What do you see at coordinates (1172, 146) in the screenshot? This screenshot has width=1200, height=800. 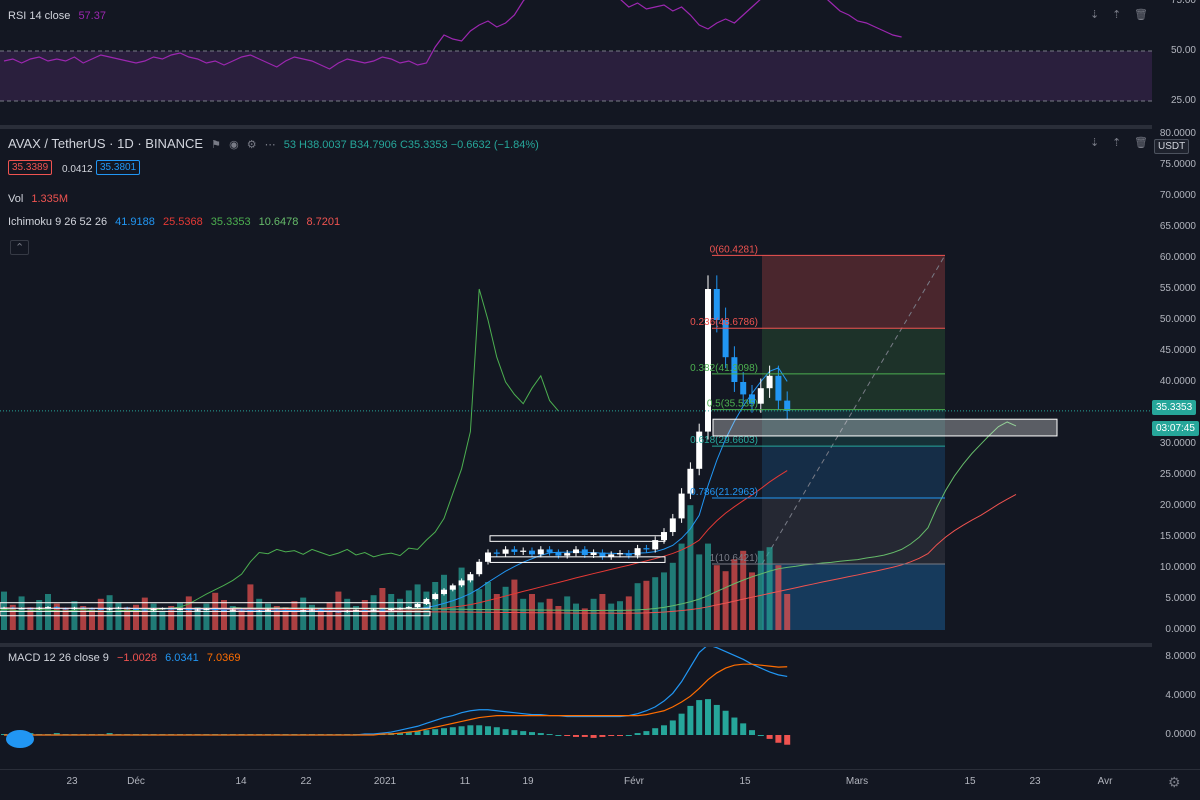 I see `currency-label: USDT` at bounding box center [1172, 146].